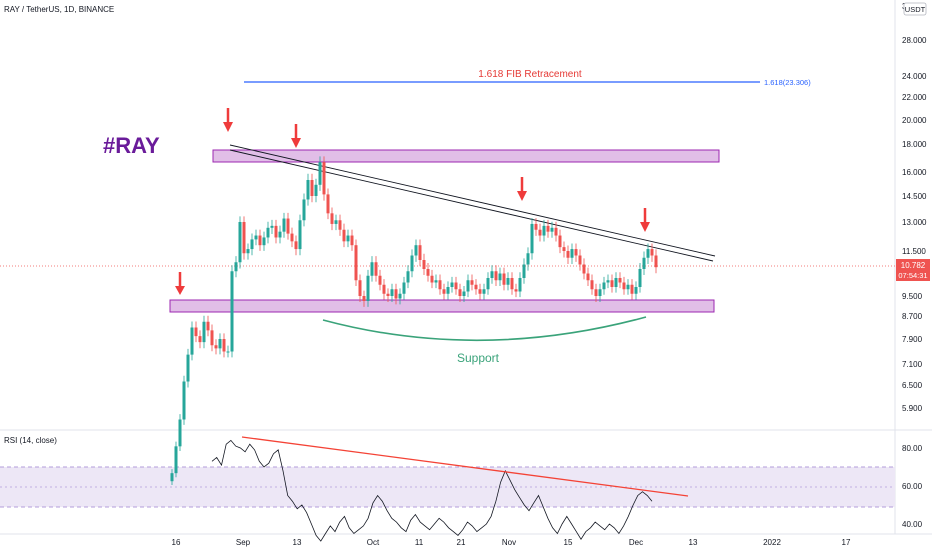 This screenshot has width=932, height=550. I want to click on price-tick-label: 22.000, so click(914, 97).